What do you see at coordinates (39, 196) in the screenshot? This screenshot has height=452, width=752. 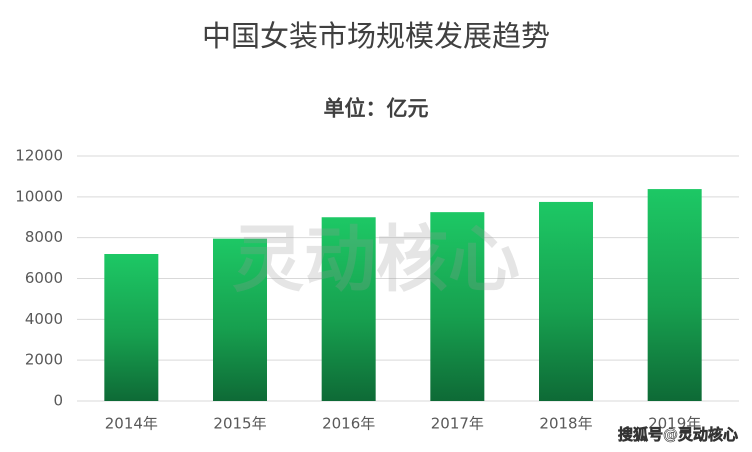 I see `y-tick-label: 10000` at bounding box center [39, 196].